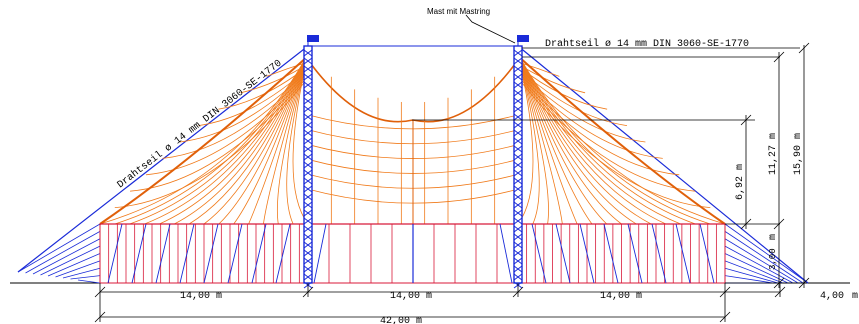 The height and width of the screenshot is (324, 859). What do you see at coordinates (440, 303) in the screenshot?
I see `horizontal-dimensions` at bounding box center [440, 303].